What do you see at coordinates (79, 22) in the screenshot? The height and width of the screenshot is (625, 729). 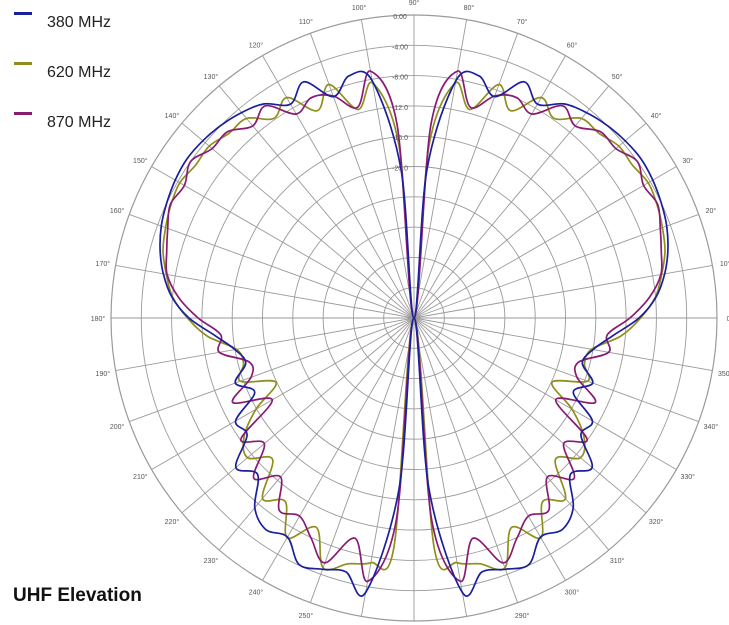 I see `legend-label-380: 380 MHz` at bounding box center [79, 22].